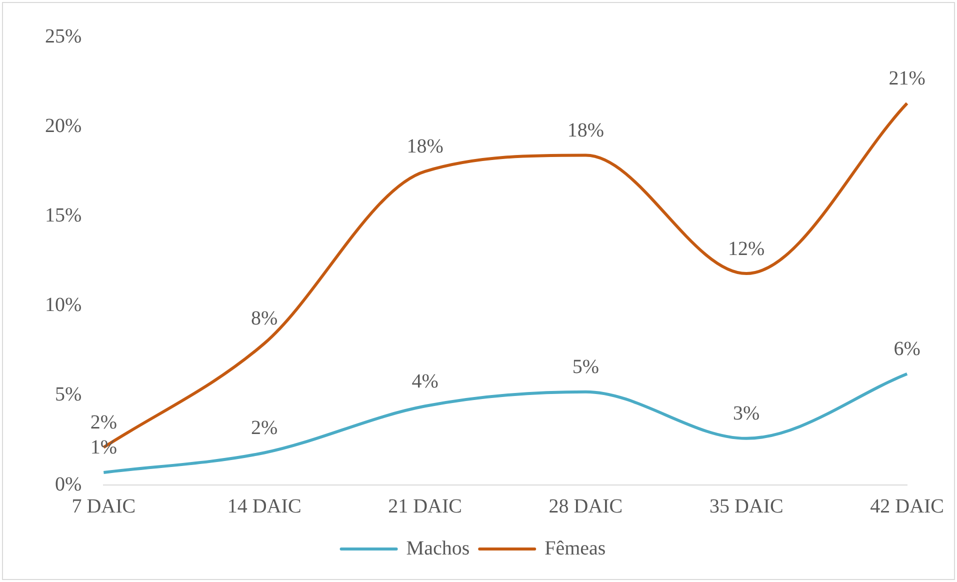 The width and height of the screenshot is (957, 582). I want to click on x-tick-label: 7 DAIC, so click(104, 506).